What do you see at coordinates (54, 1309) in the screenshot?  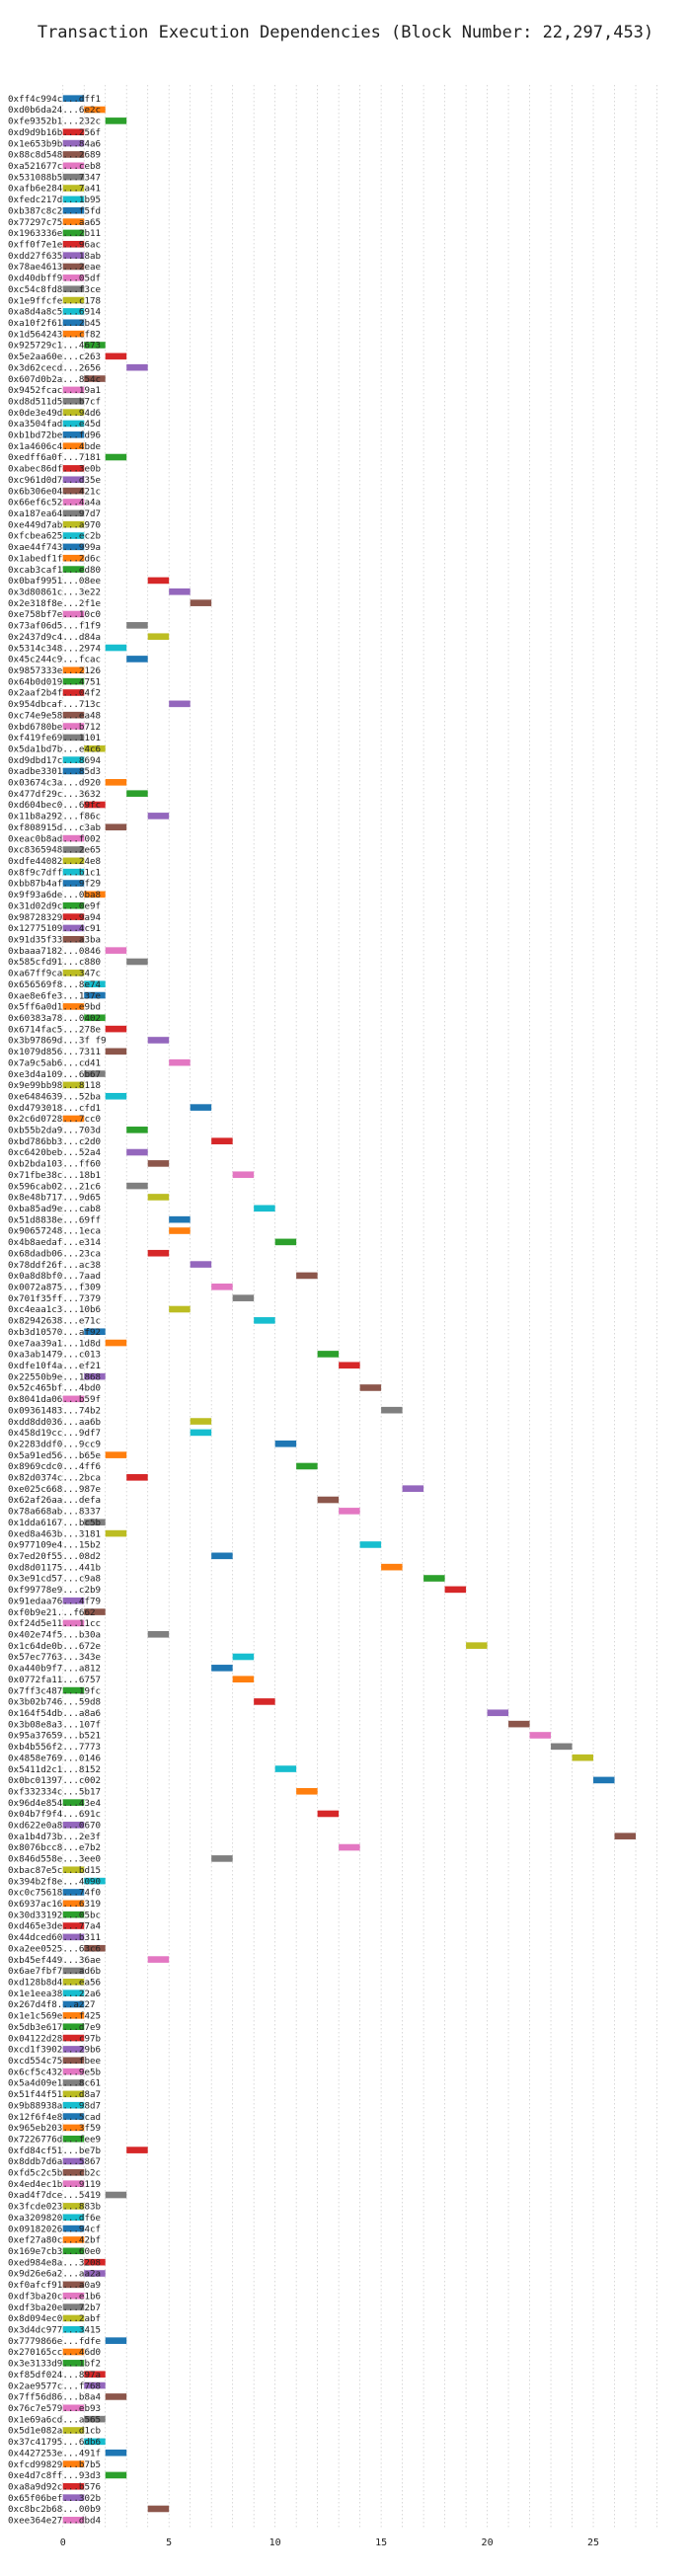 I see `transaction-label: 0xc4eaa1c3...10b6` at bounding box center [54, 1309].